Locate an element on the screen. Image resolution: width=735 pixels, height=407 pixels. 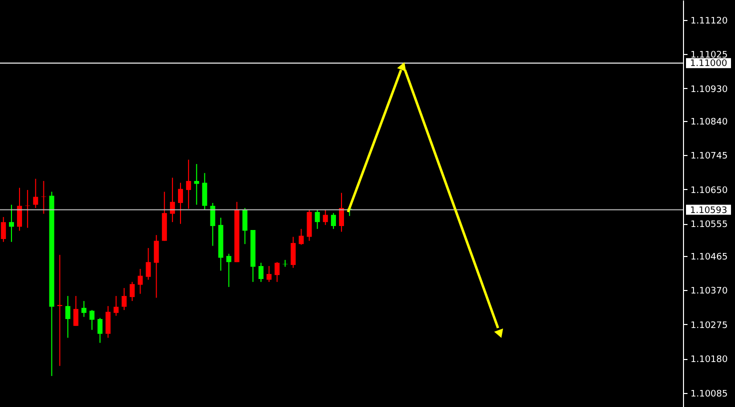
y-tick-label: 1.10085 is located at coordinates (709, 394).